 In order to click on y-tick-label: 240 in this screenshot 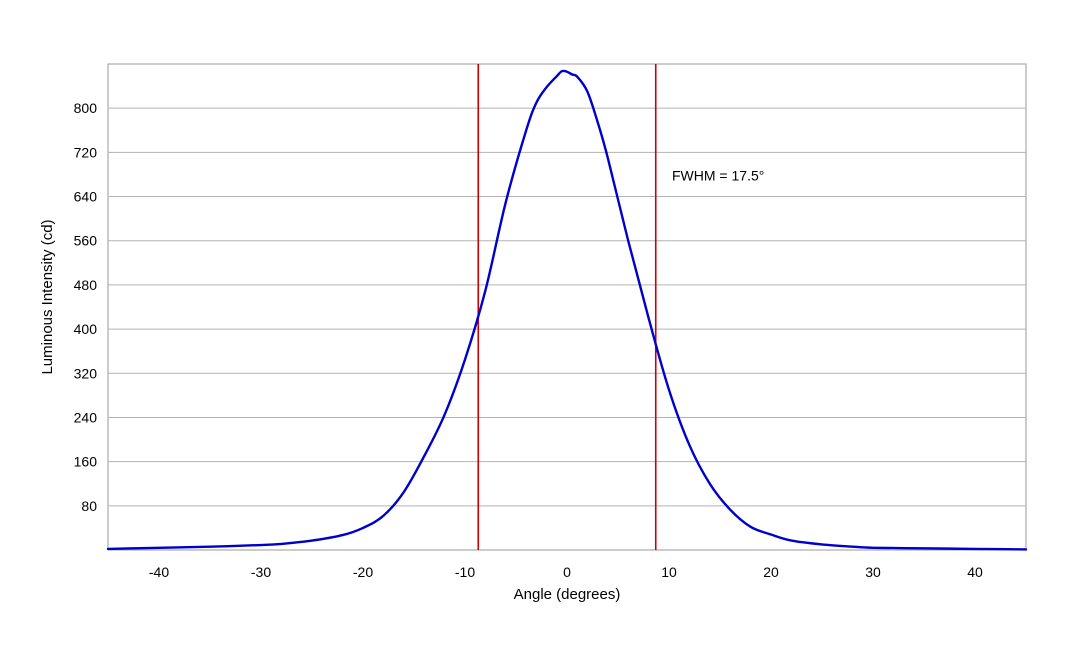, I will do `click(86, 417)`.